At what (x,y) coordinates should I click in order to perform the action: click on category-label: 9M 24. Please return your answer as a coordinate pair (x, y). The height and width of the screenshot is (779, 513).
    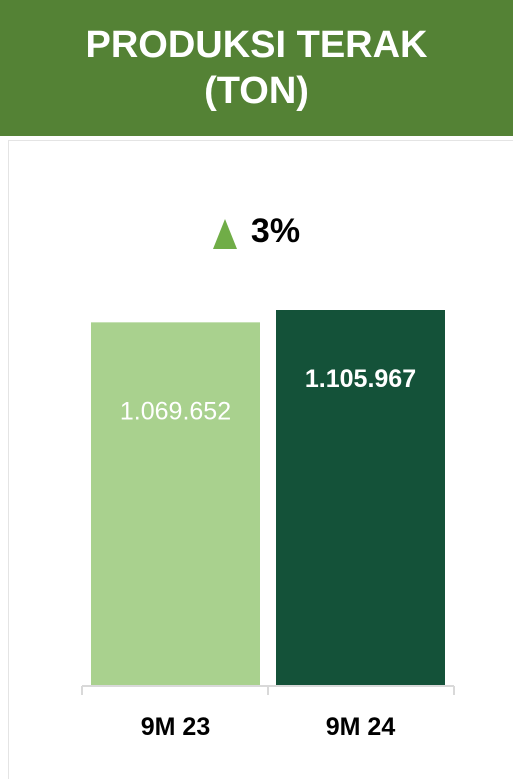
    Looking at the image, I should click on (361, 727).